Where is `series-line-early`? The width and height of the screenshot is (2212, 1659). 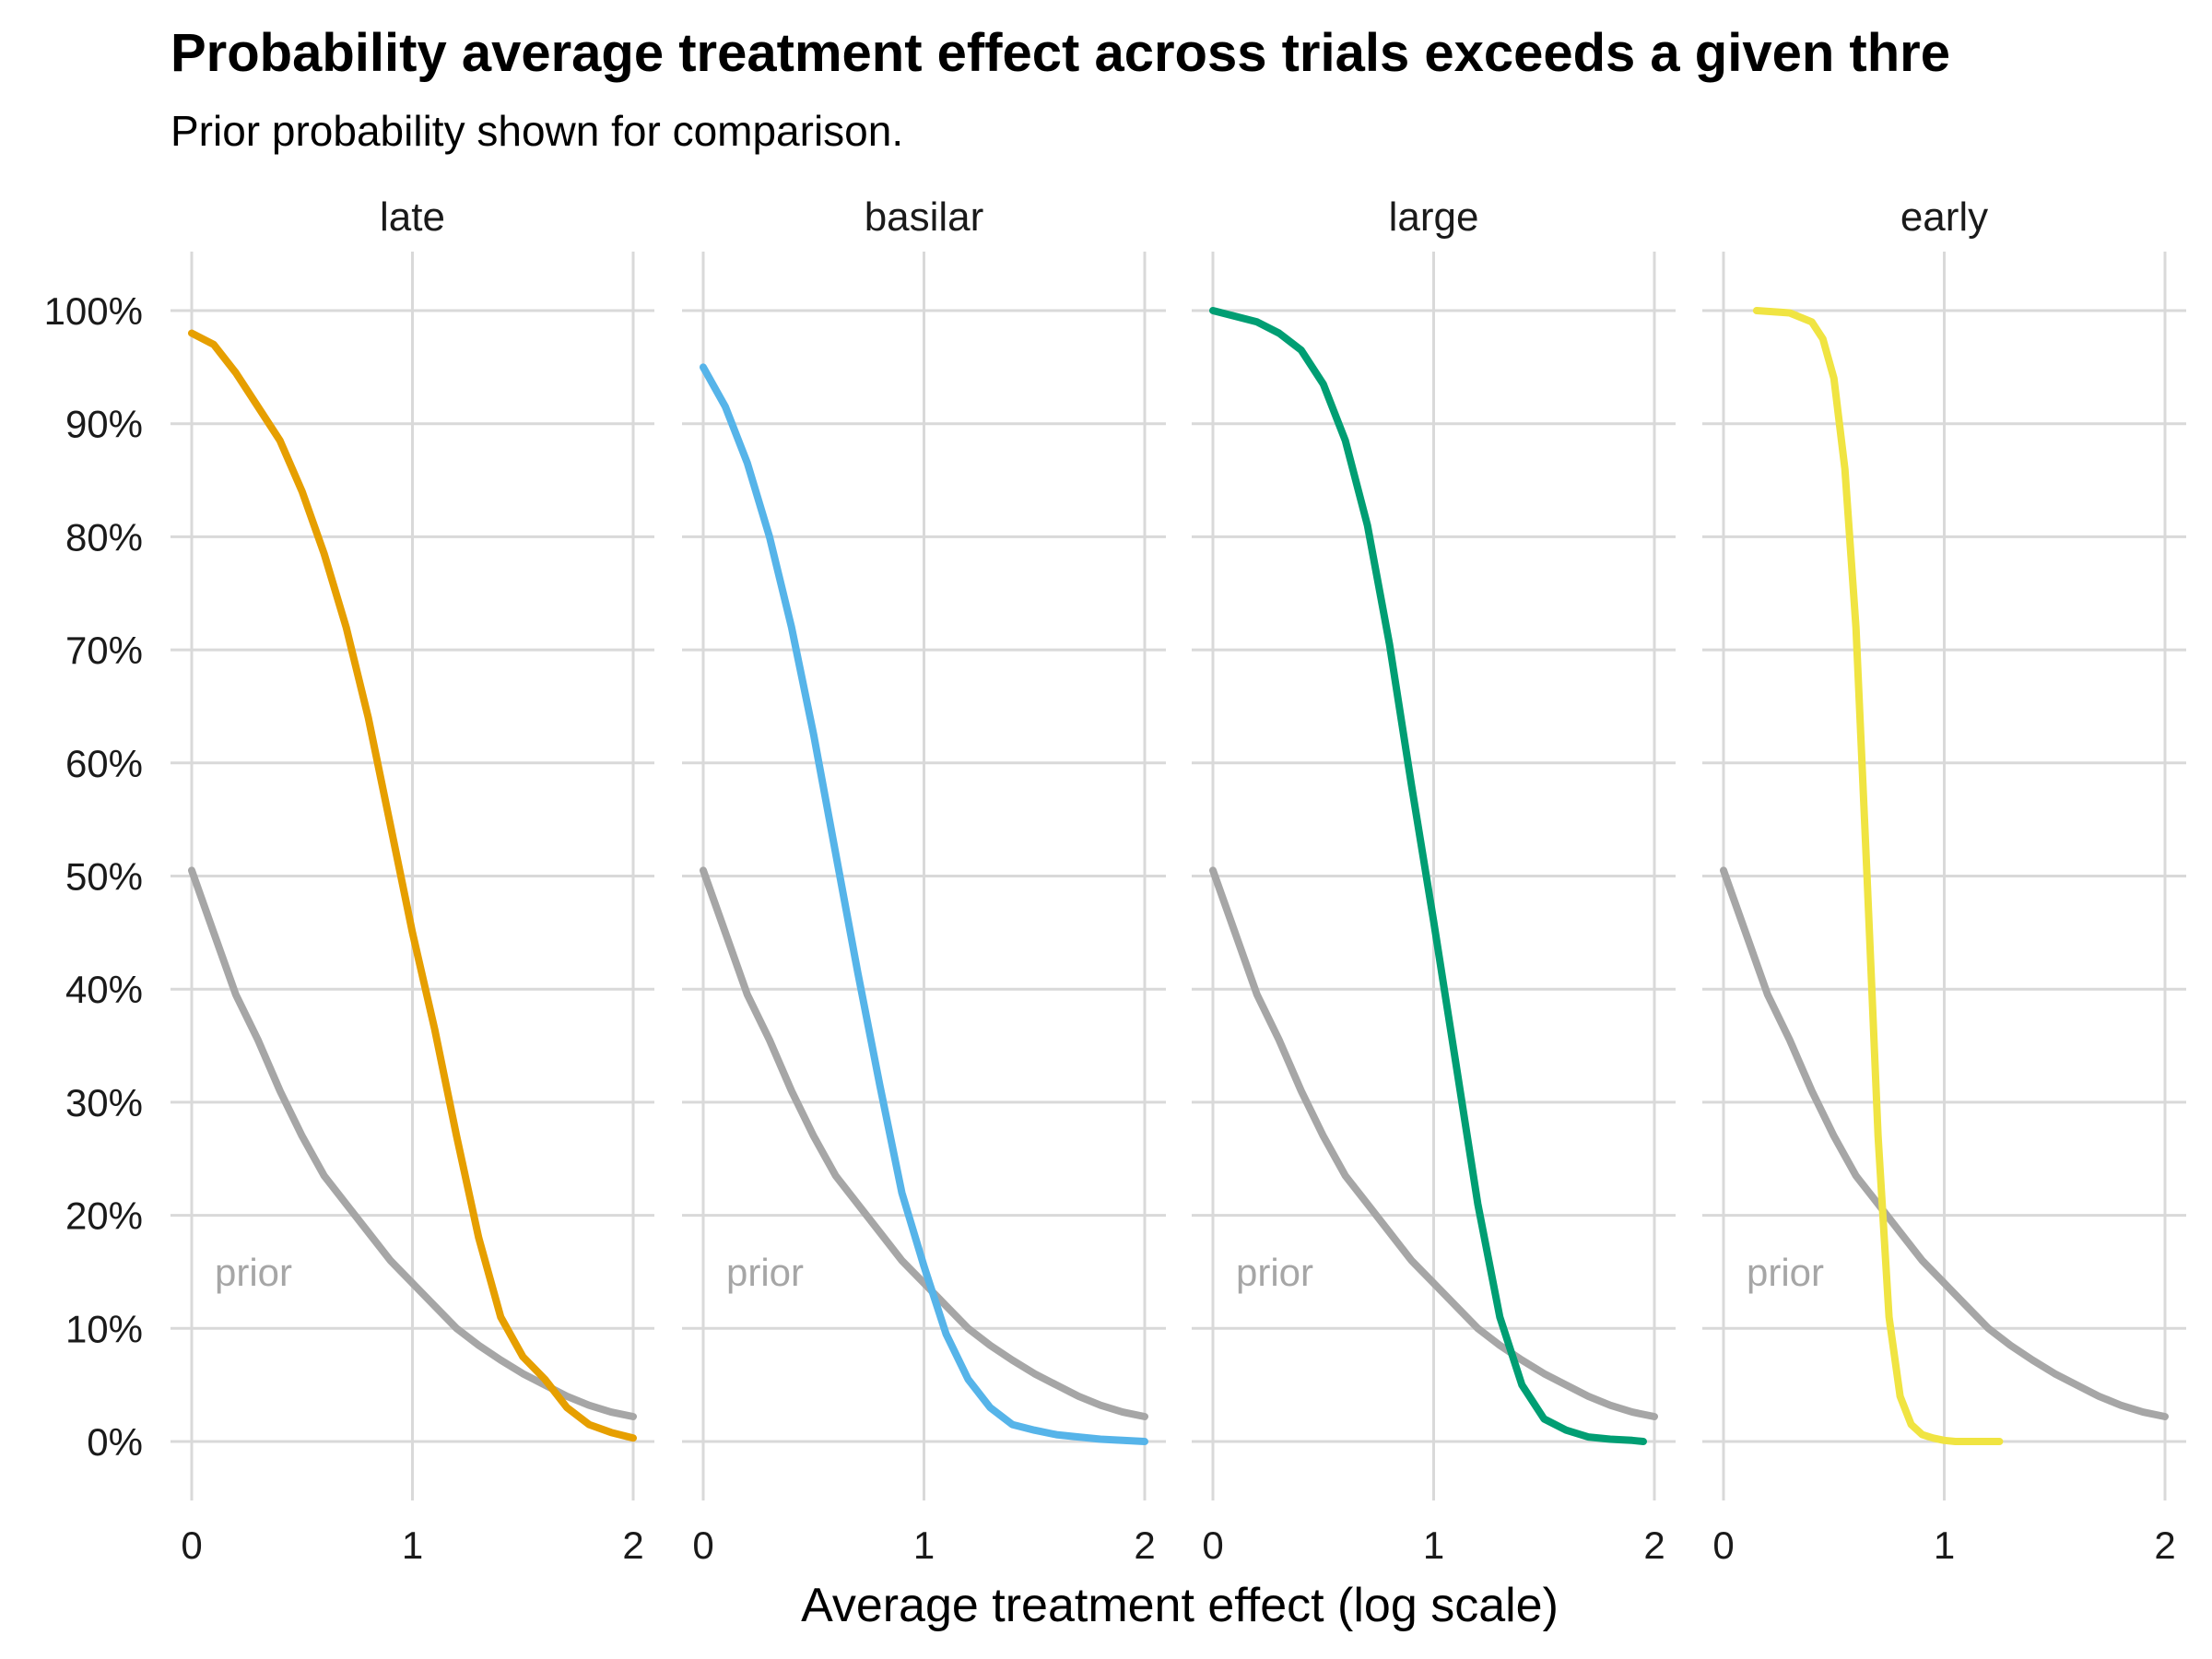 series-line-early is located at coordinates (1878, 876).